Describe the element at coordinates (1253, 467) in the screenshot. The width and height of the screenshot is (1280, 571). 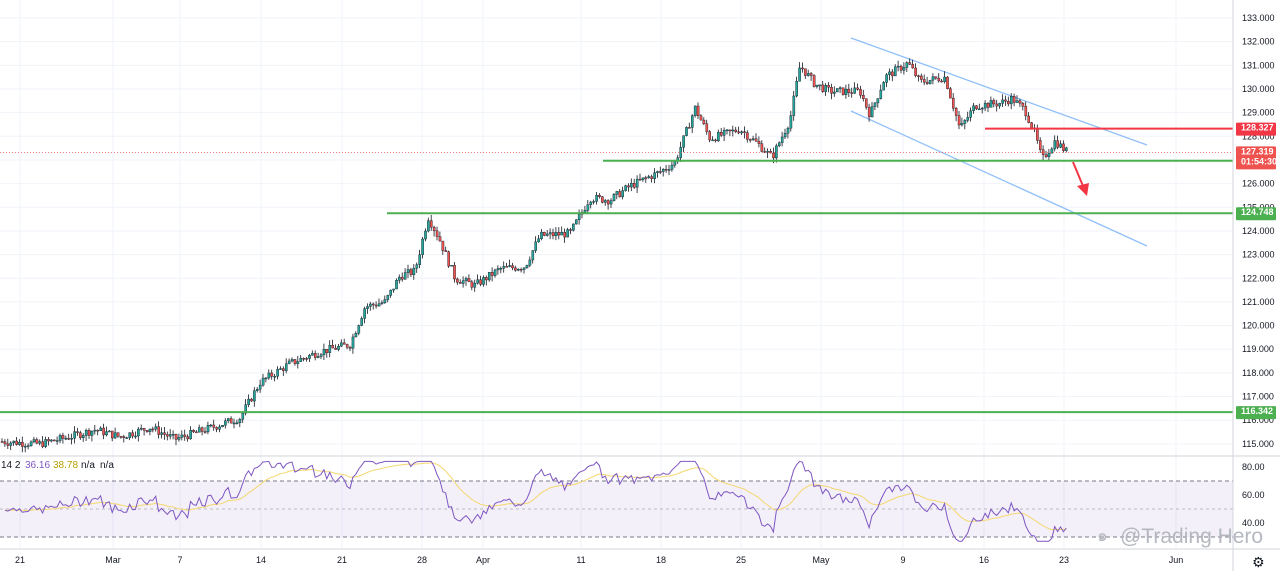
I see `rsi-tick-label: 80.00` at that location.